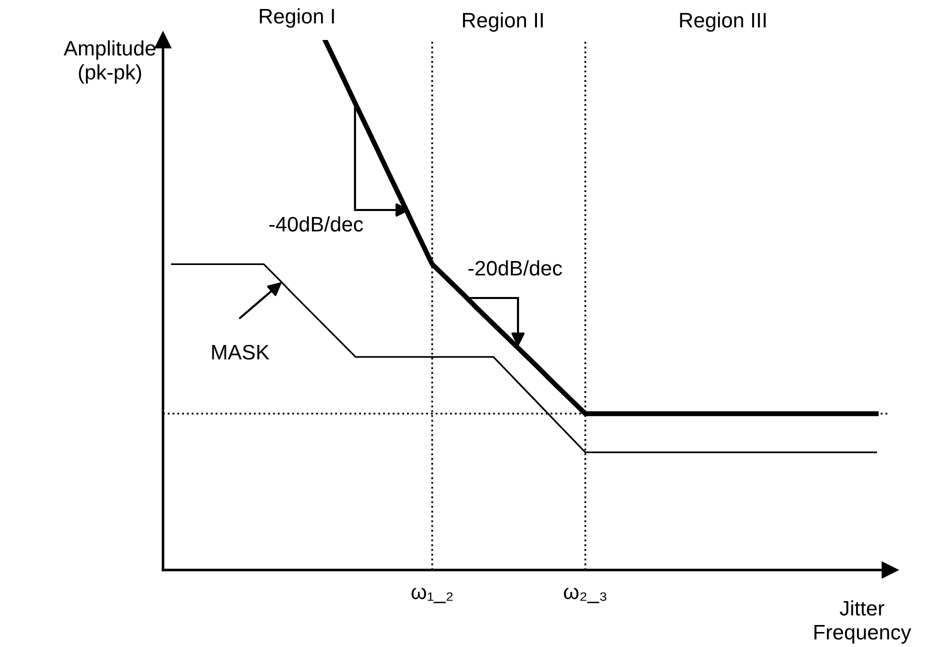  I want to click on x-tick-label: ω₂_₃, so click(585, 596).